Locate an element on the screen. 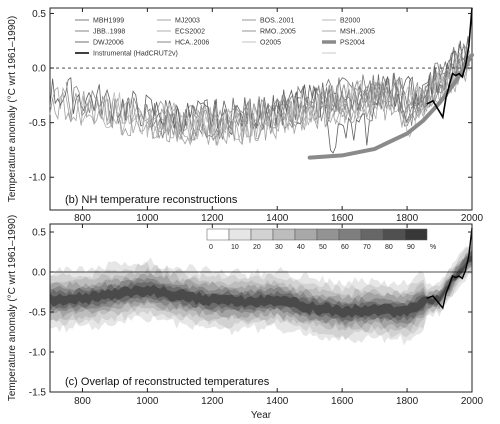  colorbar-tick-label: 0 is located at coordinates (211, 247).